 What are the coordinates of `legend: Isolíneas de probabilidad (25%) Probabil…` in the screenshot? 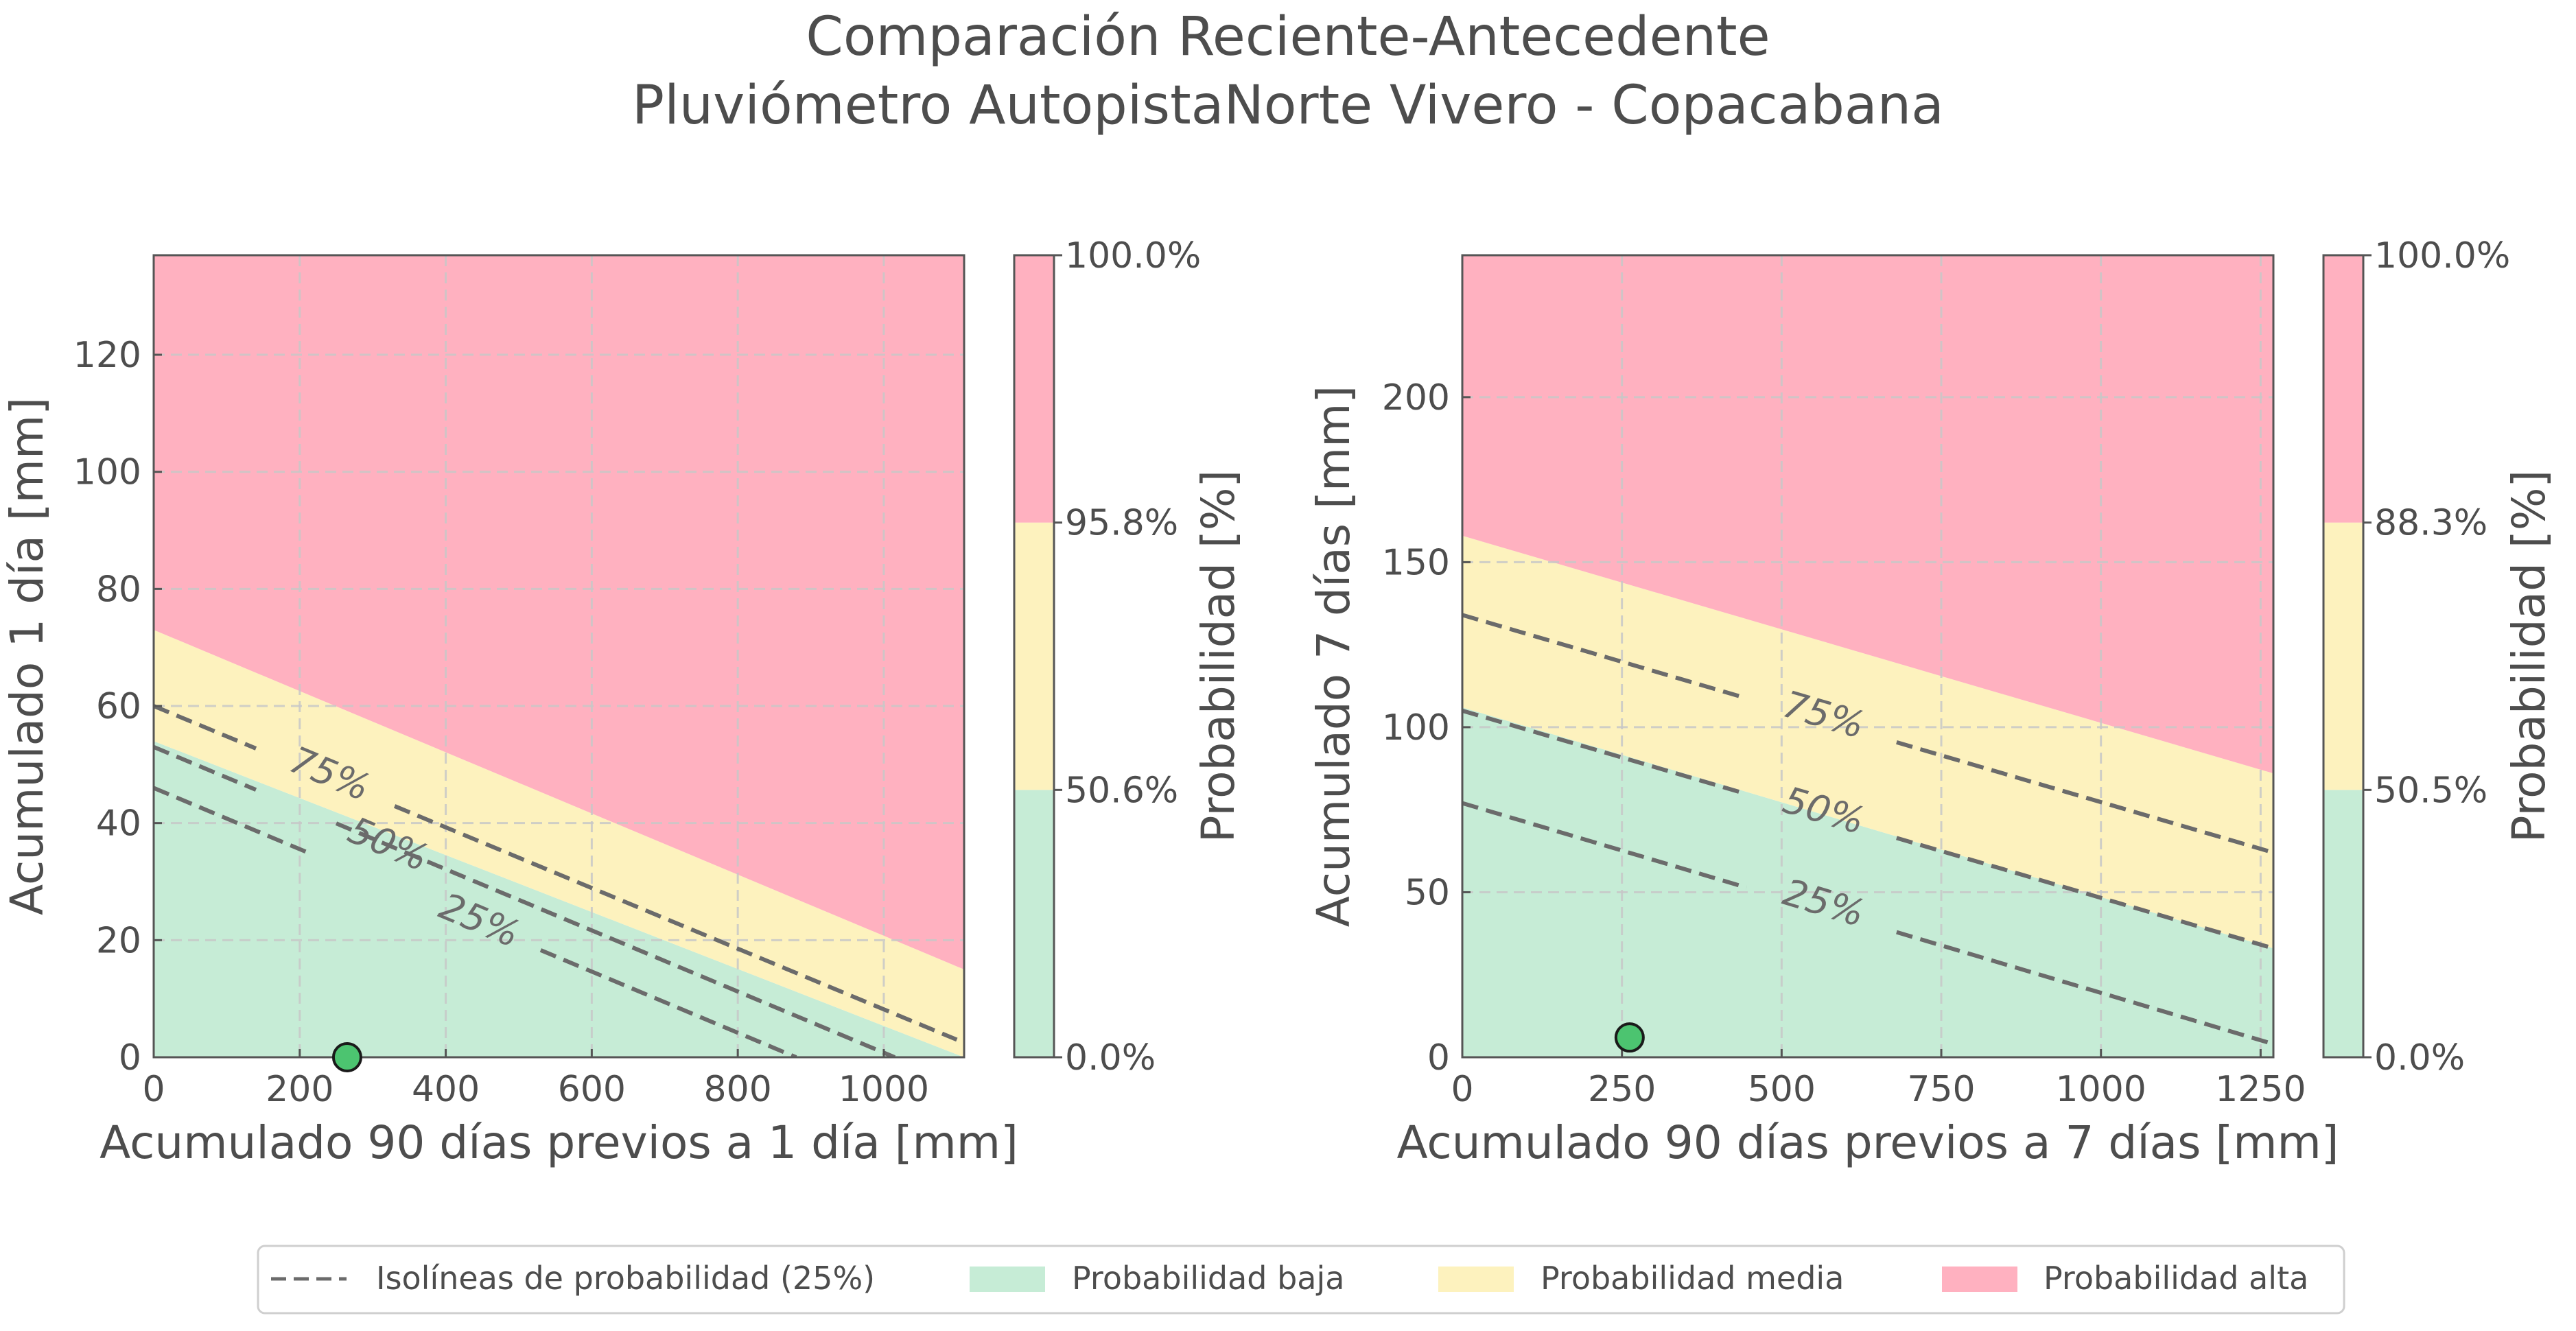 It's located at (1301, 1280).